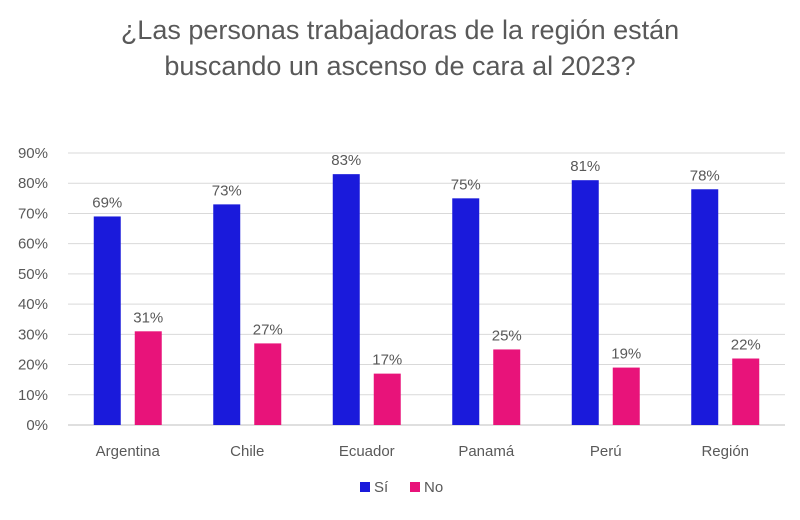  I want to click on data-label: 27%, so click(268, 329).